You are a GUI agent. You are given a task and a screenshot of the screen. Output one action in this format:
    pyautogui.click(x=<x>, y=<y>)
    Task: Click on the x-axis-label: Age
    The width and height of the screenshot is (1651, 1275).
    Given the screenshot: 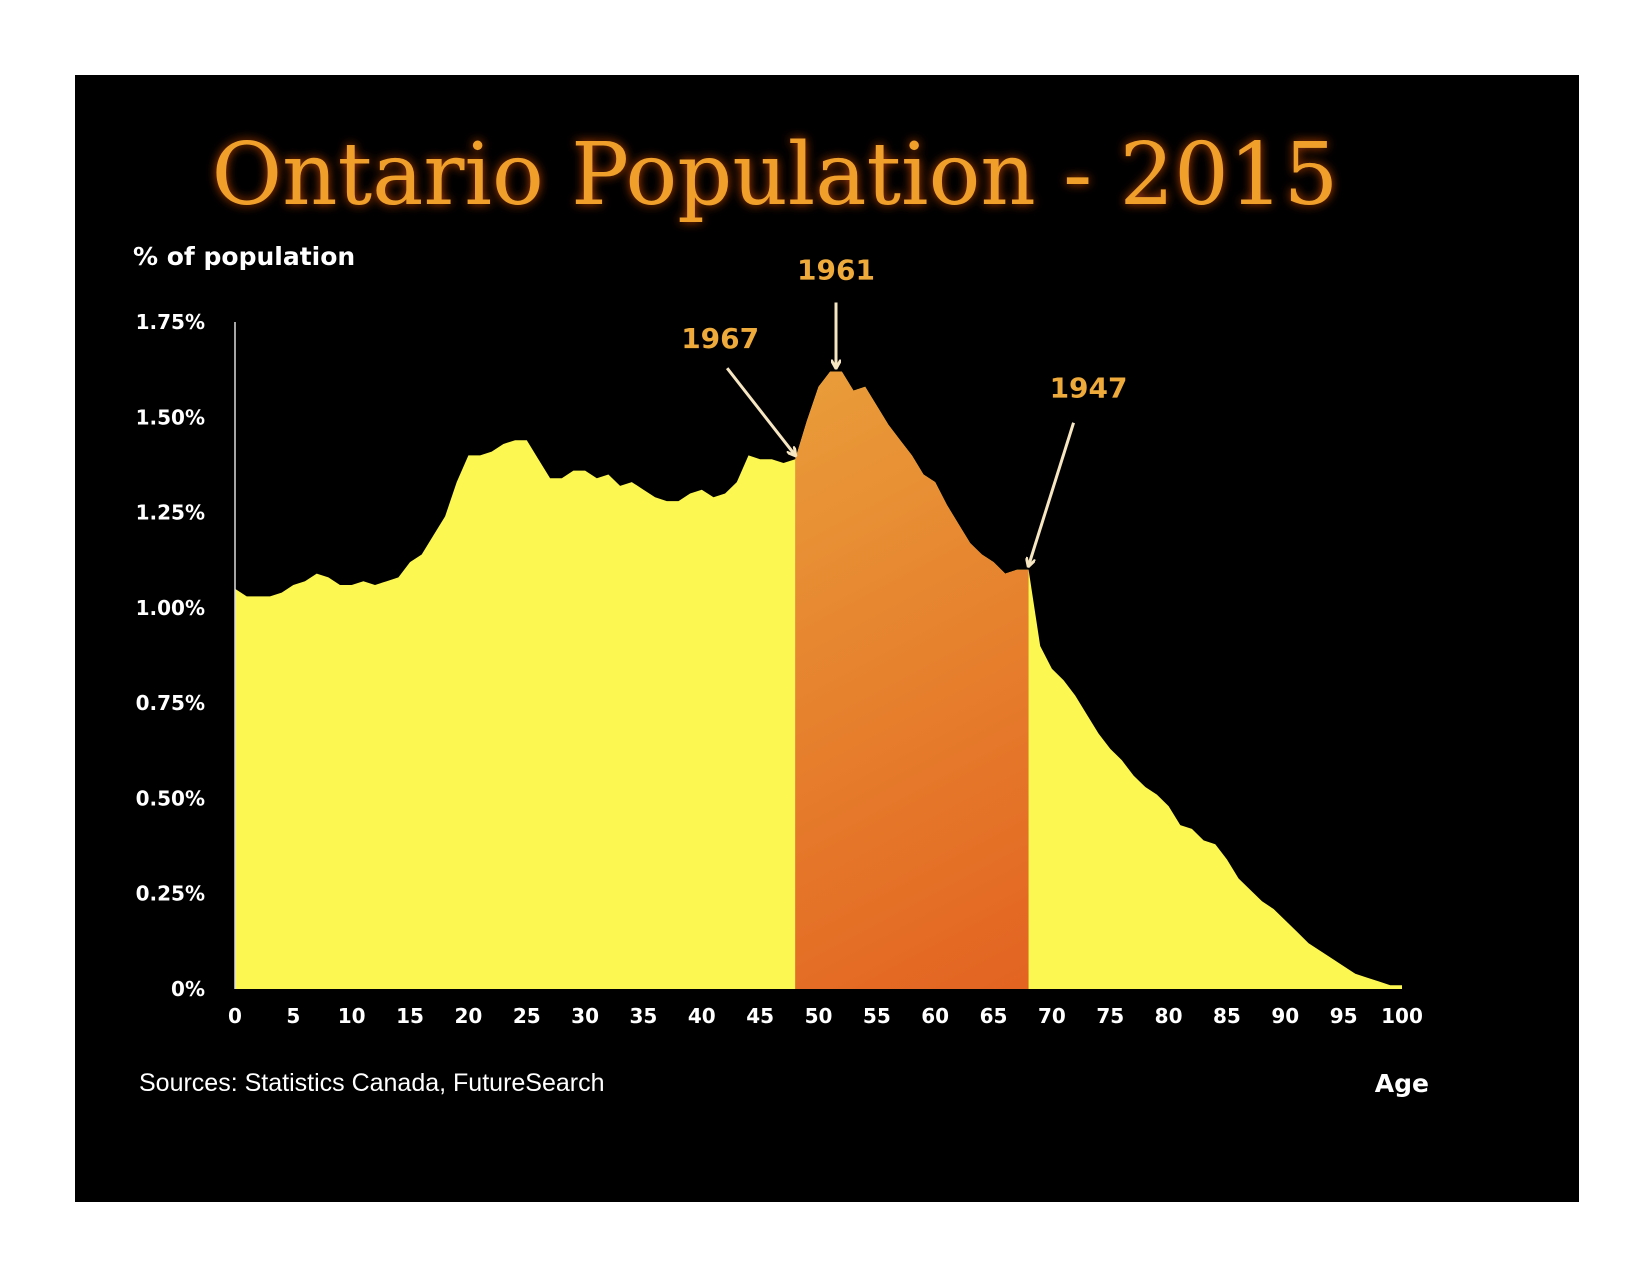 What is the action you would take?
    pyautogui.click(x=1402, y=1083)
    